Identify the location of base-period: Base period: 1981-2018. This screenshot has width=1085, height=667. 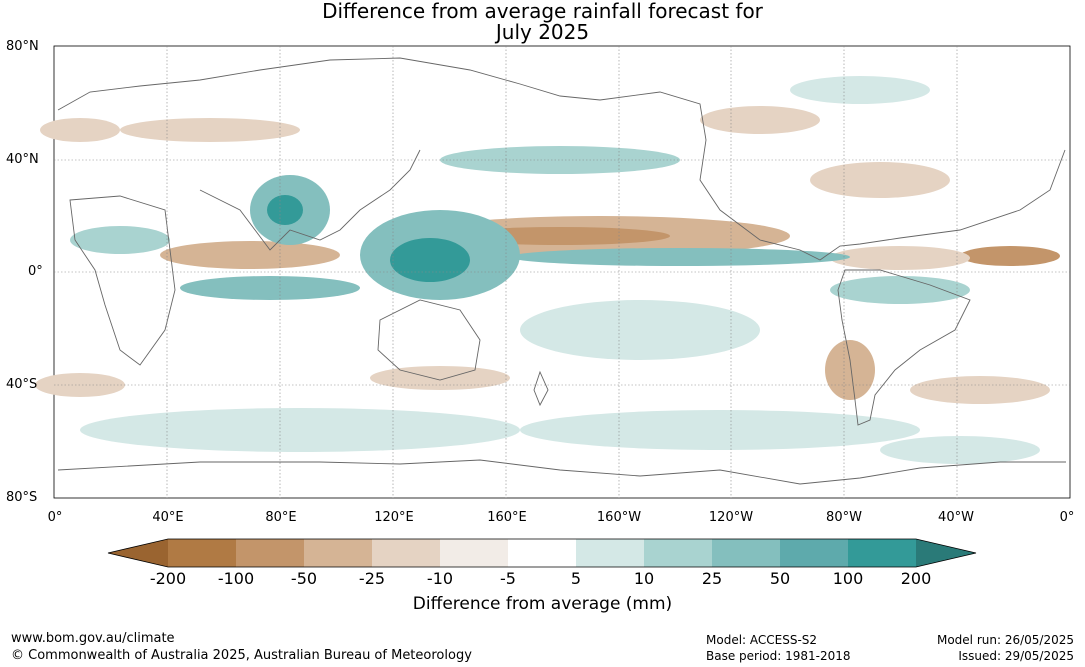
(778, 656).